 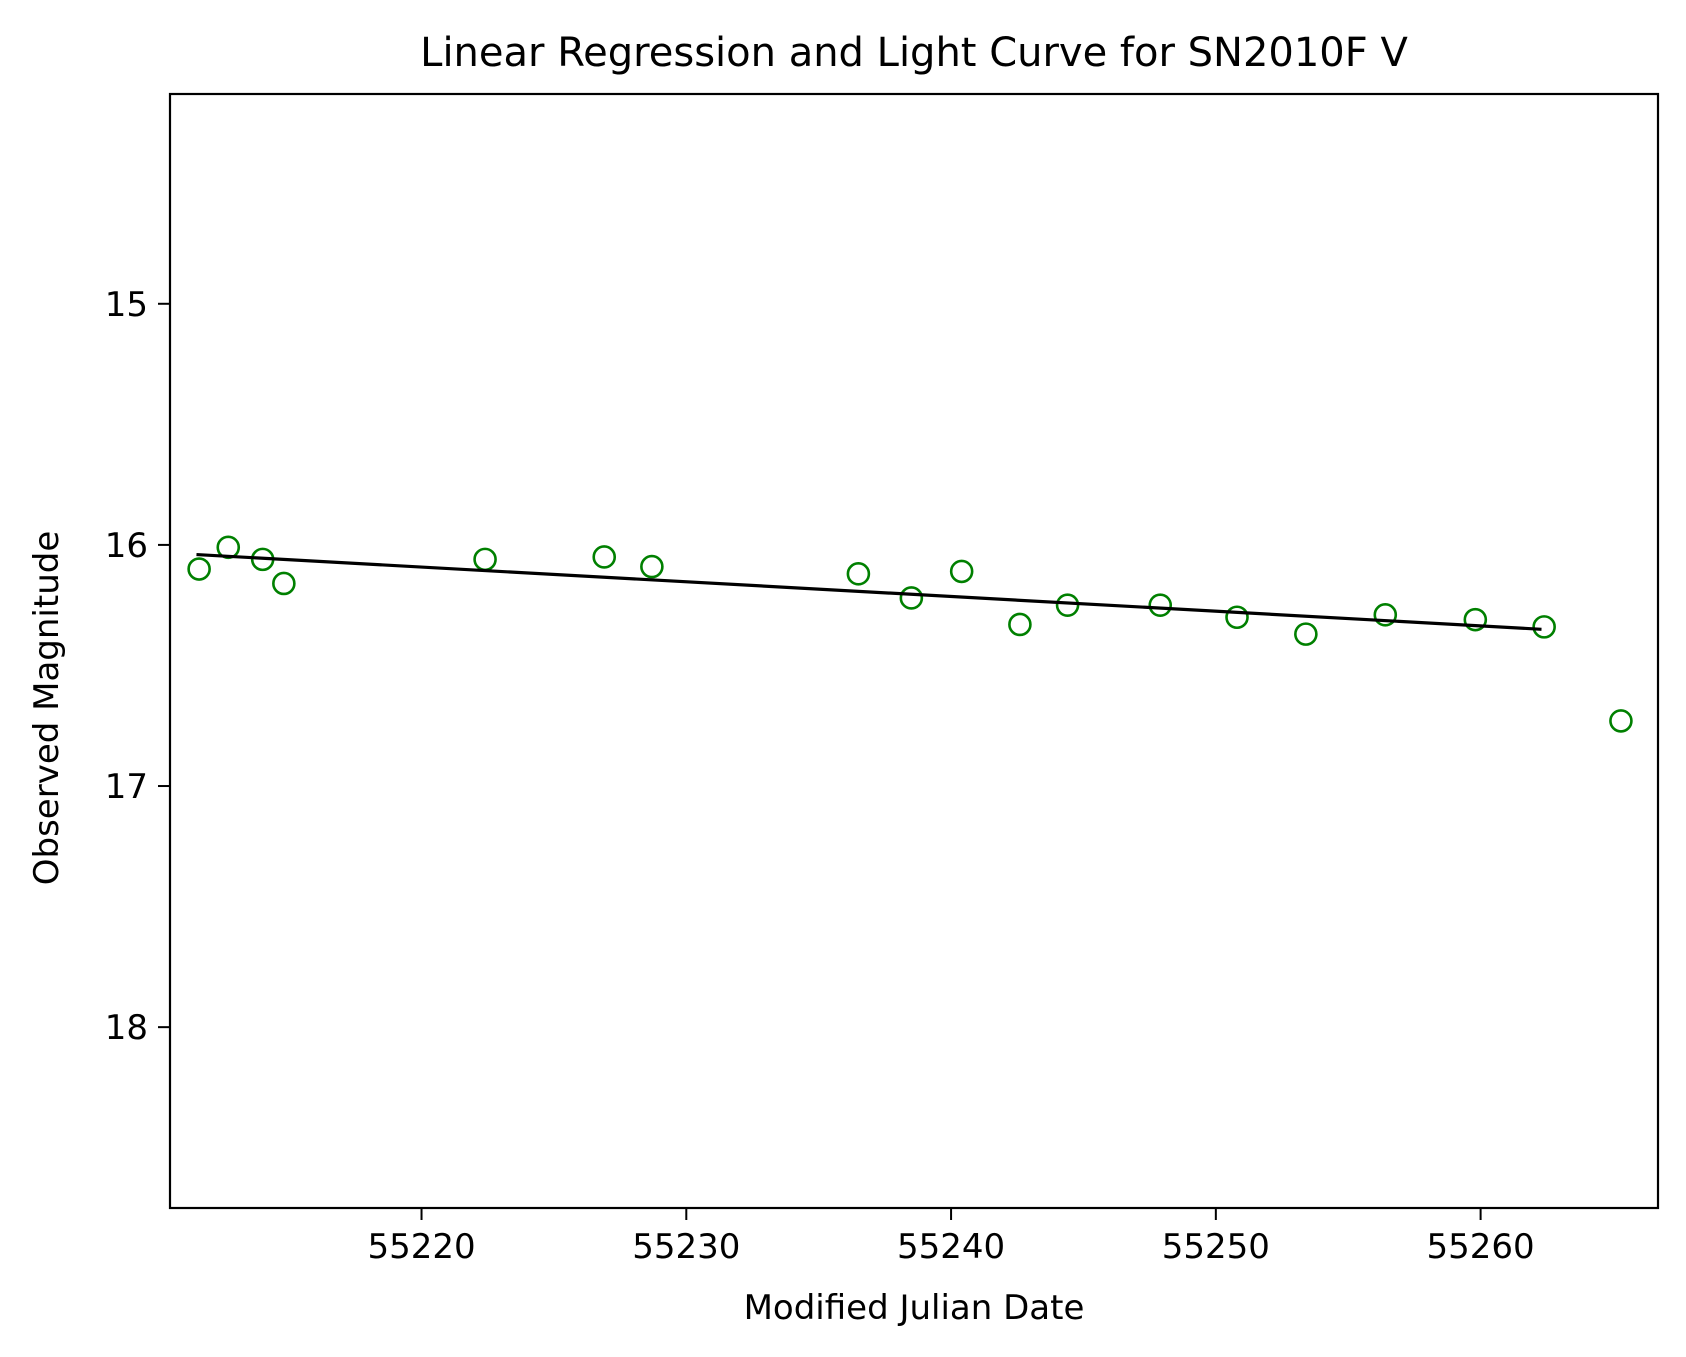 I want to click on y-tick-label: 17, so click(x=126, y=787).